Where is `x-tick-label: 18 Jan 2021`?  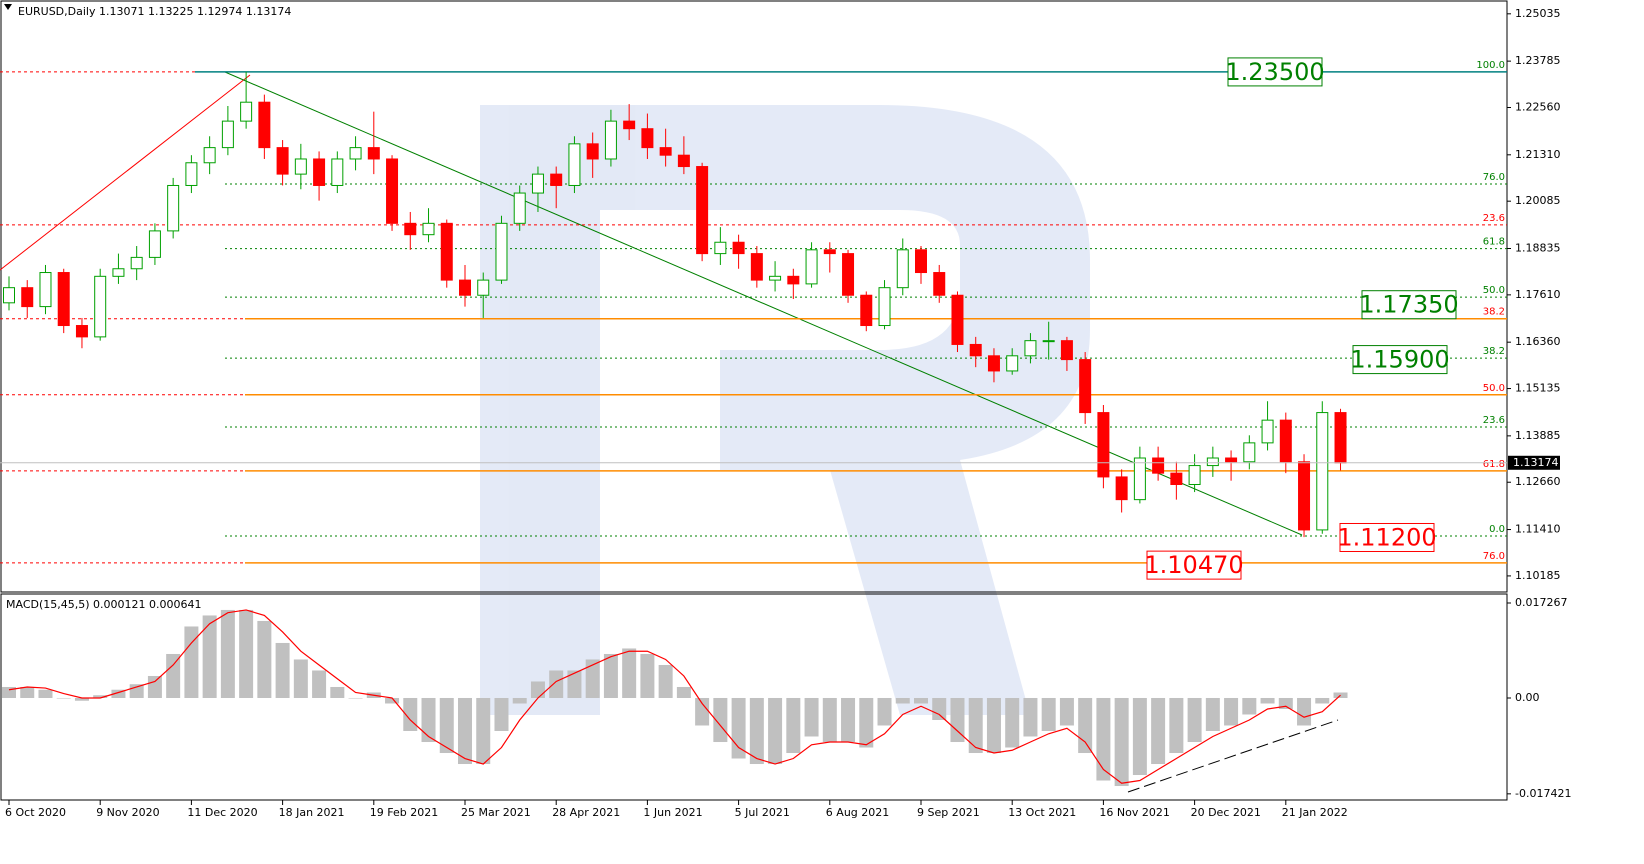
x-tick-label: 18 Jan 2021 is located at coordinates (312, 812).